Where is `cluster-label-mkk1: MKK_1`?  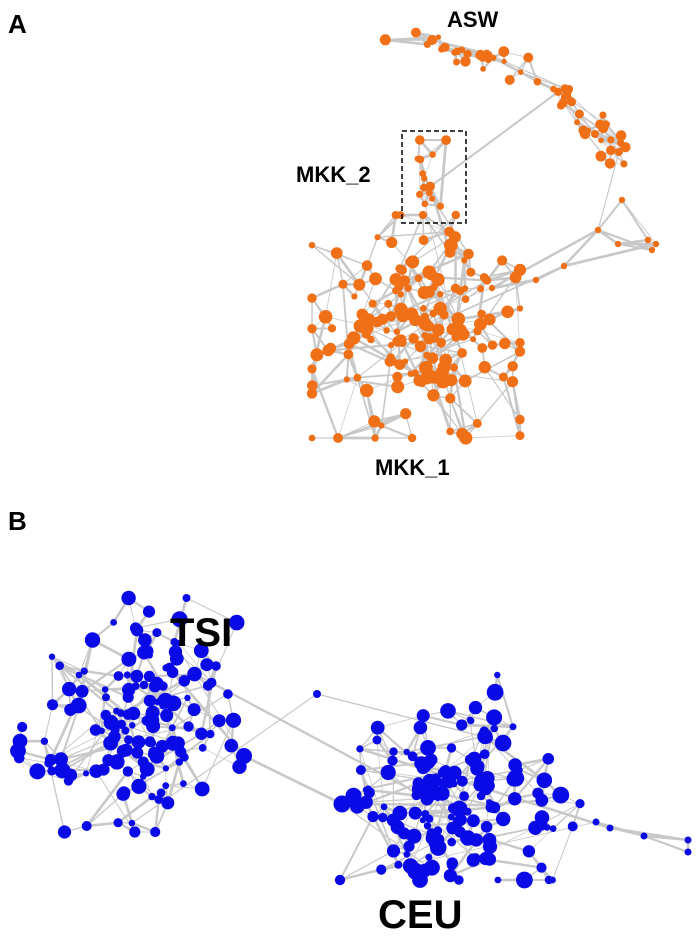 cluster-label-mkk1: MKK_1 is located at coordinates (412, 467).